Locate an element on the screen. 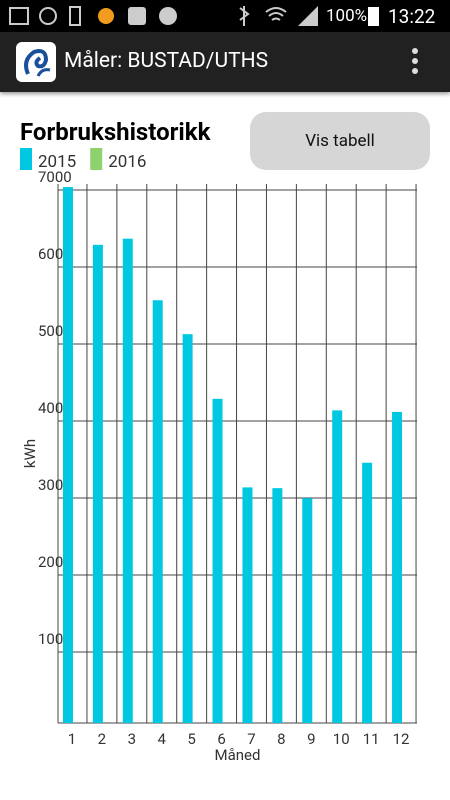 The width and height of the screenshot is (450, 800). app-bar: Måler: BUSTAD/UTHS is located at coordinates (225, 62).